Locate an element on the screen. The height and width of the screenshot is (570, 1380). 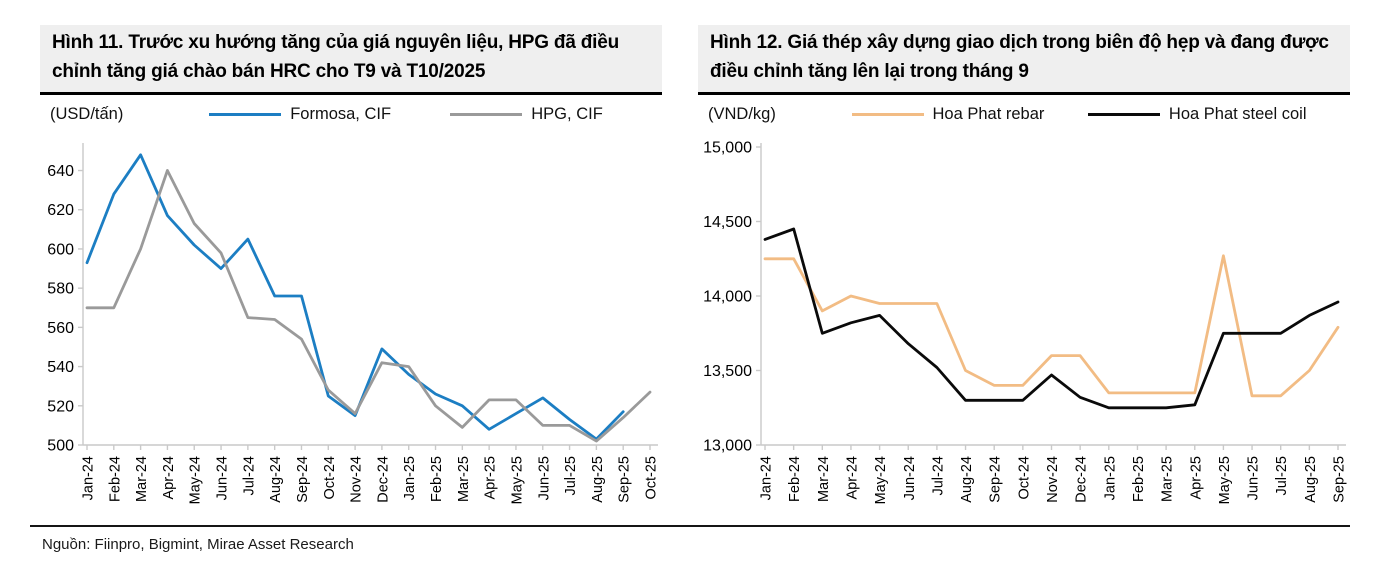
svg-text: 600 is located at coordinates (60, 249).